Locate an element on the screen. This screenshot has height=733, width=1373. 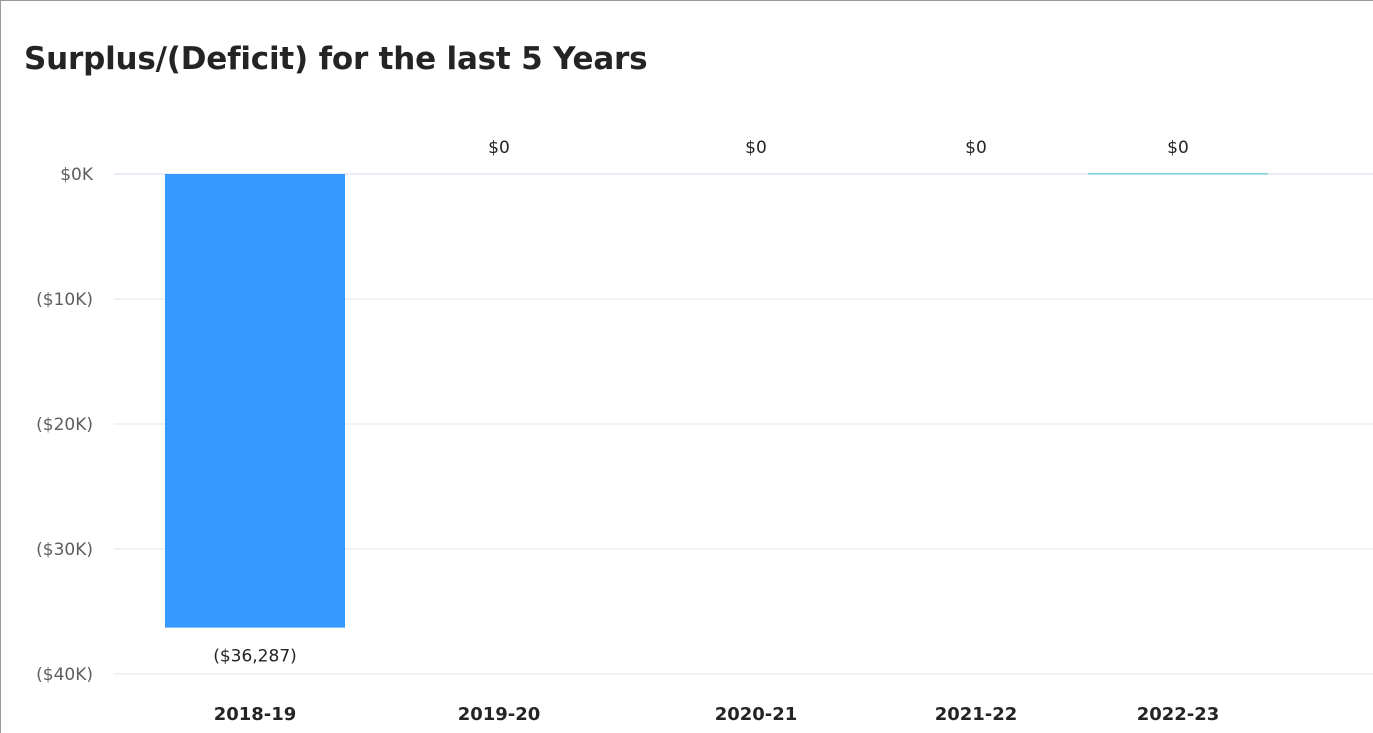
x-tick-label: 2020-21 is located at coordinates (756, 714).